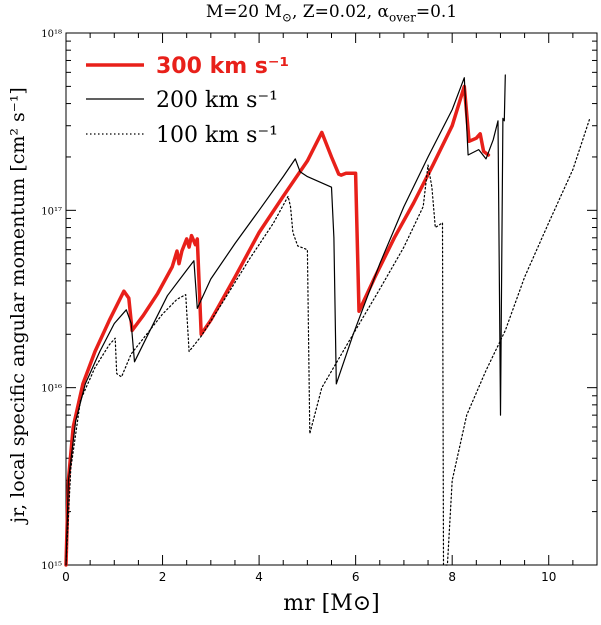 The image size is (601, 625). I want to click on x-tick-label: 10, so click(548, 577).